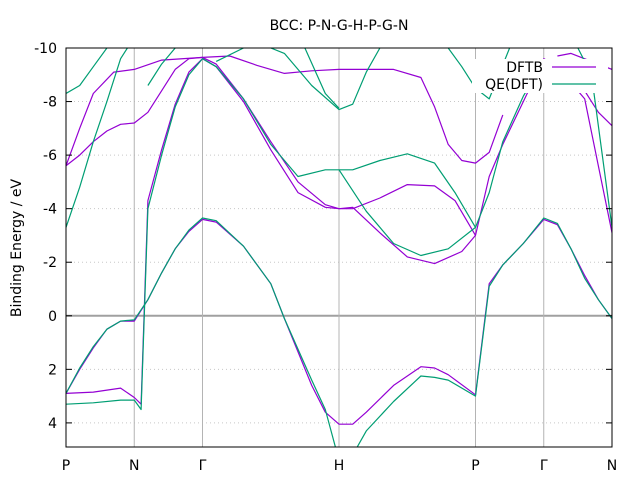  What do you see at coordinates (50, 263) in the screenshot?
I see `y-tick-label: -2` at bounding box center [50, 263].